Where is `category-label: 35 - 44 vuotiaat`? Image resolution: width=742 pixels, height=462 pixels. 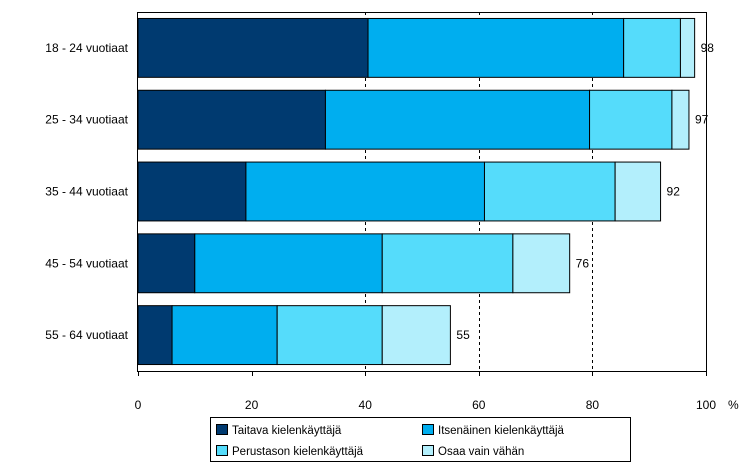
category-label: 35 - 44 vuotiaat is located at coordinates (86, 192).